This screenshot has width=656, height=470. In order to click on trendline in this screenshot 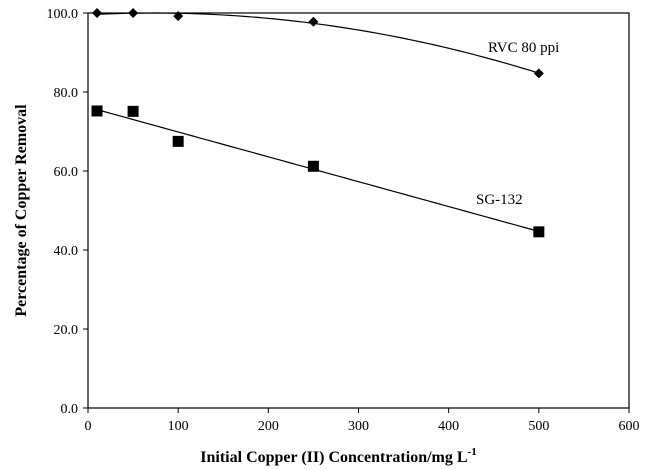, I will do `click(318, 43)`.